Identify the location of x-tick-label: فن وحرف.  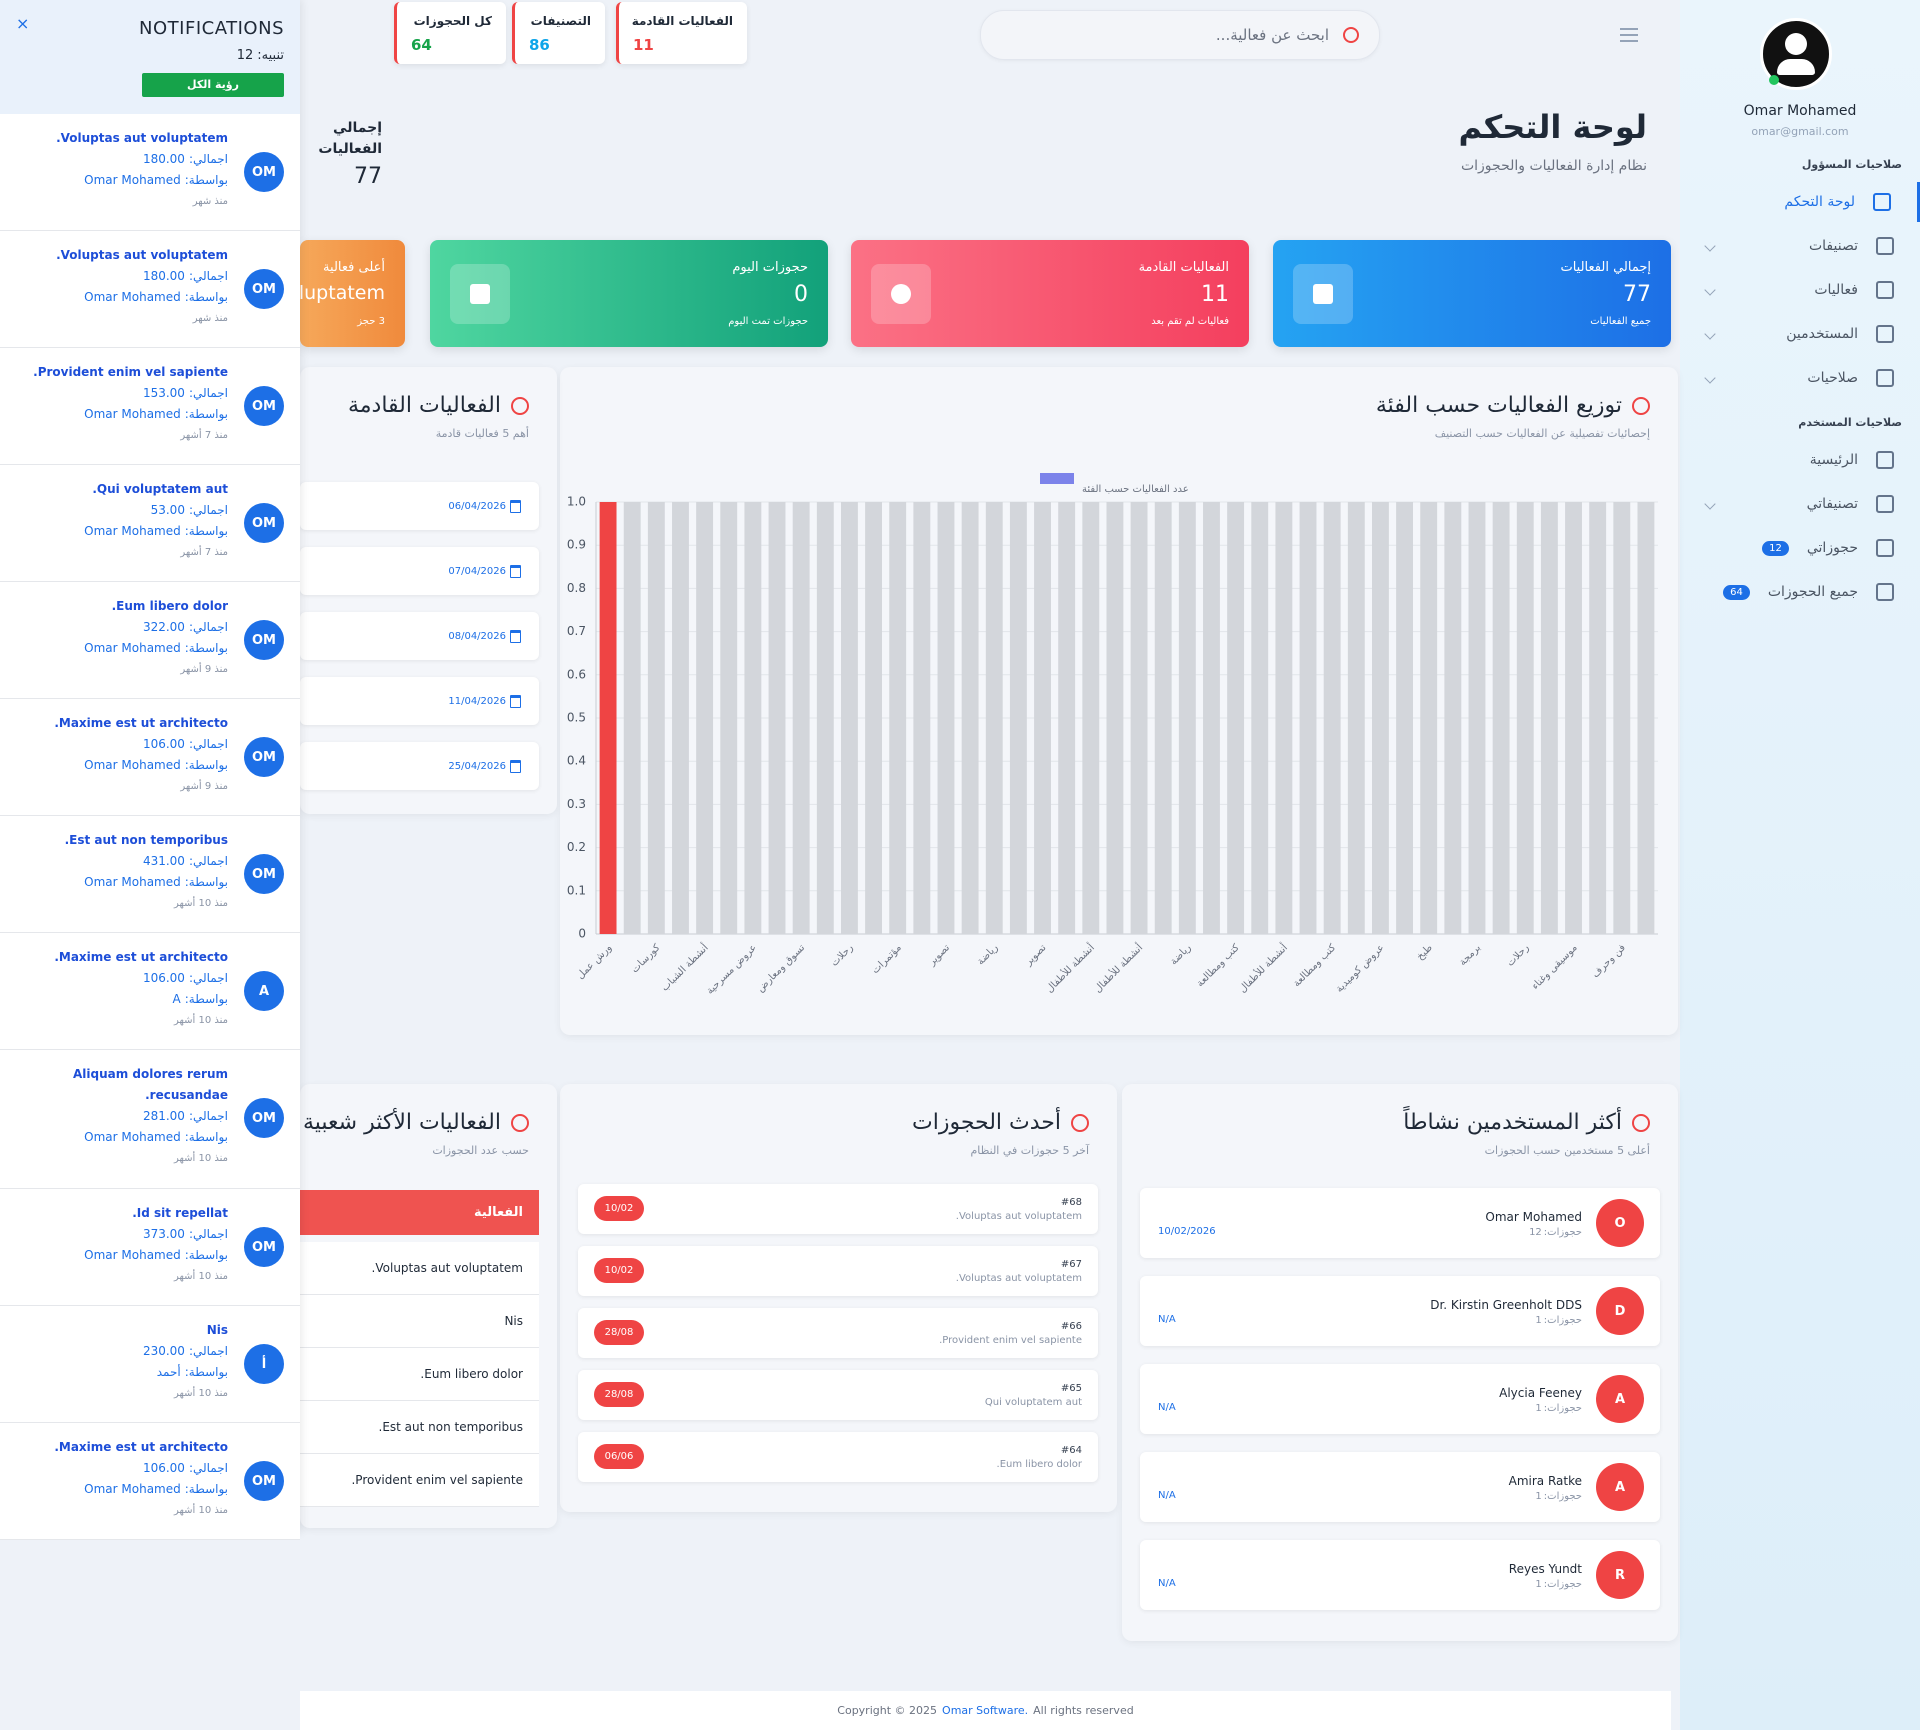
(1609, 961).